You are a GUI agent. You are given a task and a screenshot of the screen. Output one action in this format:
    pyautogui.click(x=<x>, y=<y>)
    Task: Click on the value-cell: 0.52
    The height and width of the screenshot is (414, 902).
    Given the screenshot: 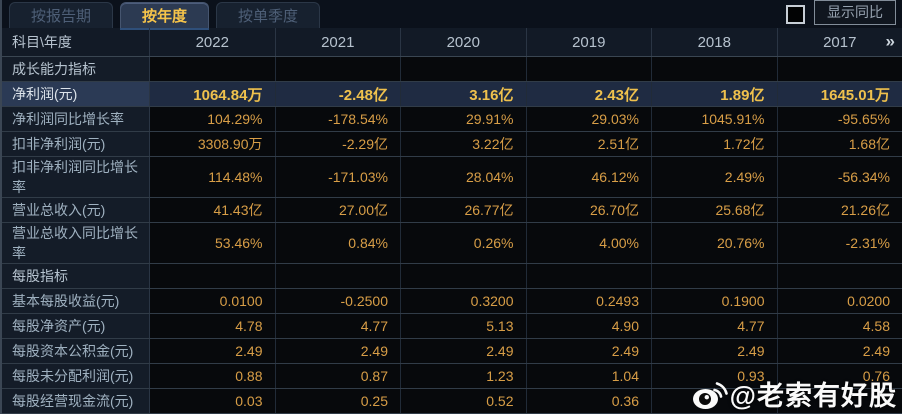 What is the action you would take?
    pyautogui.click(x=464, y=401)
    